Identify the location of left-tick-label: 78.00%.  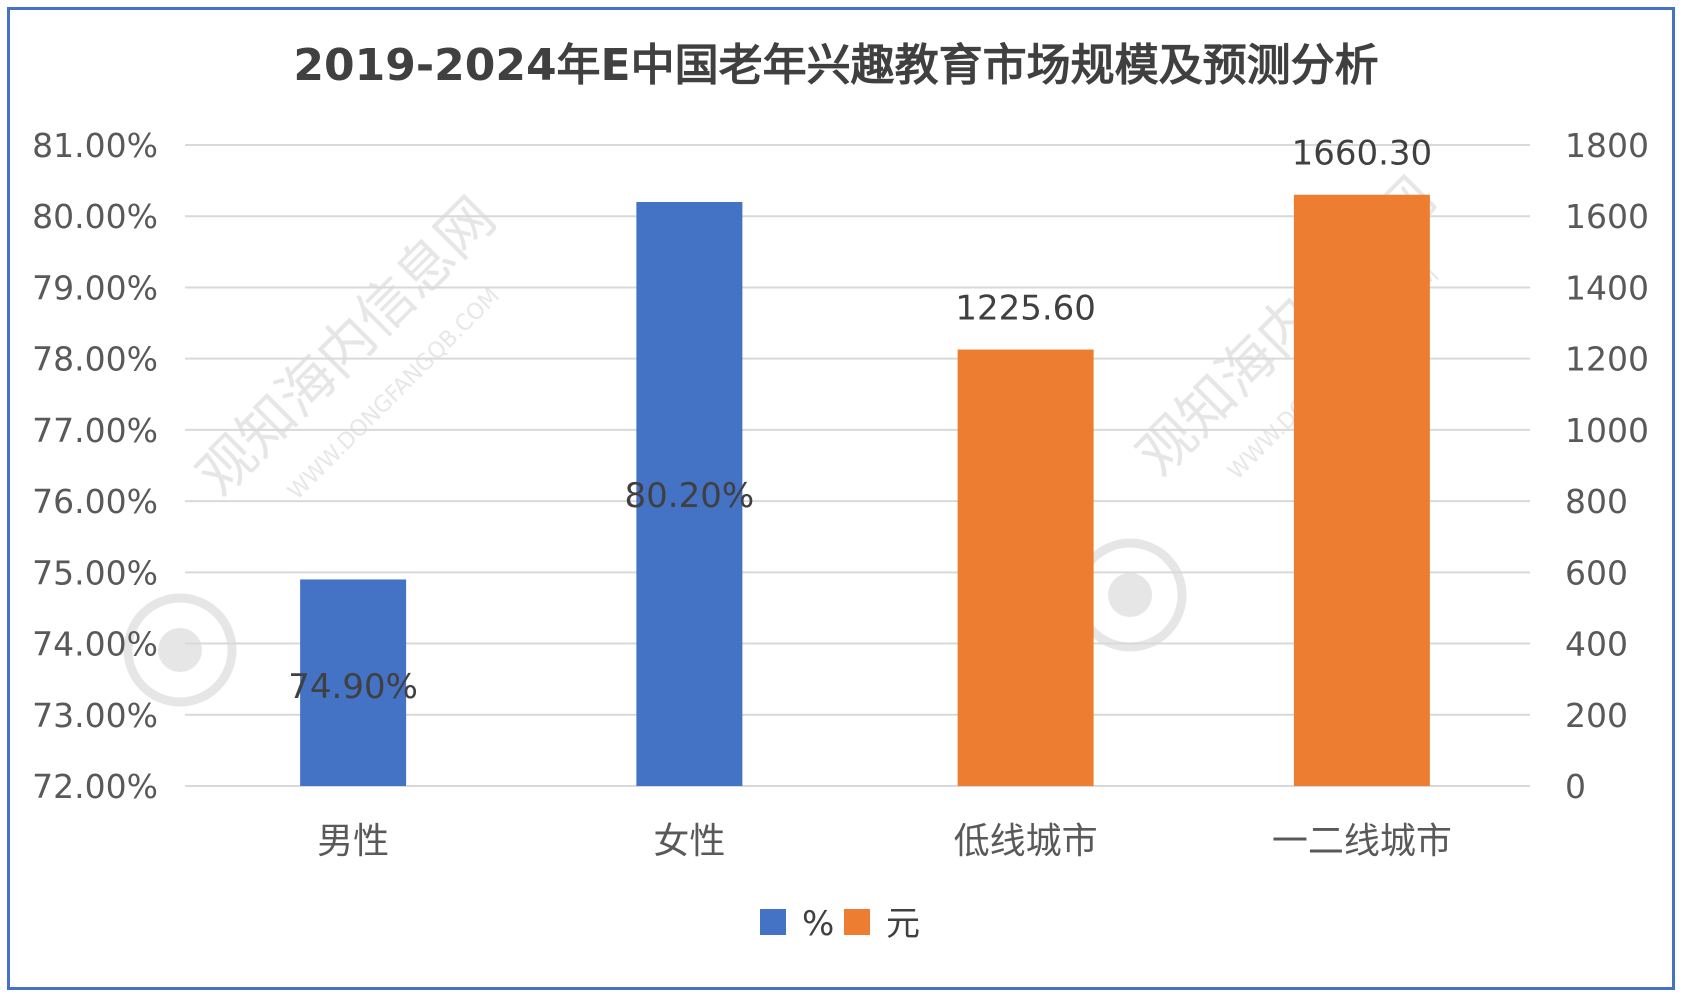
(95, 359).